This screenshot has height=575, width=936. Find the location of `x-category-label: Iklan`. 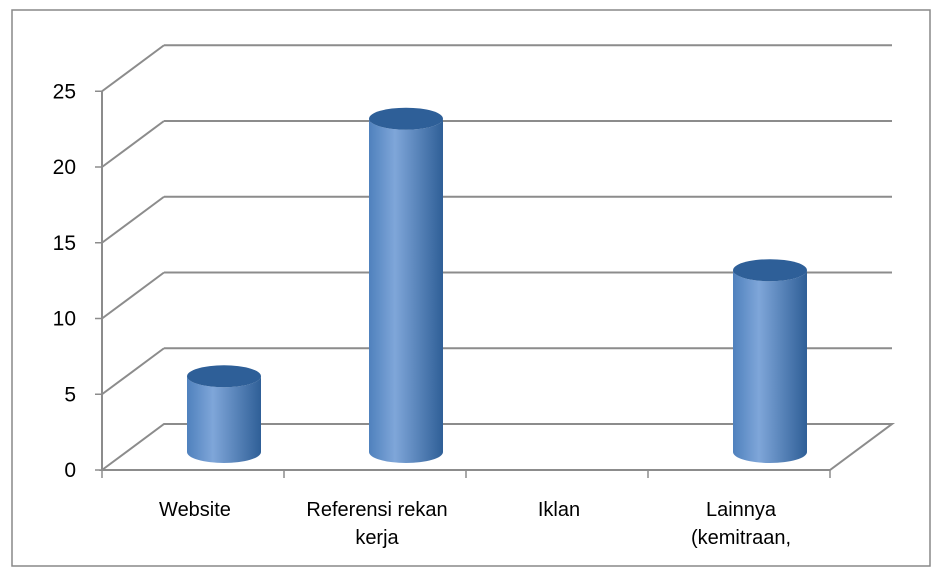

x-category-label: Iklan is located at coordinates (559, 510).